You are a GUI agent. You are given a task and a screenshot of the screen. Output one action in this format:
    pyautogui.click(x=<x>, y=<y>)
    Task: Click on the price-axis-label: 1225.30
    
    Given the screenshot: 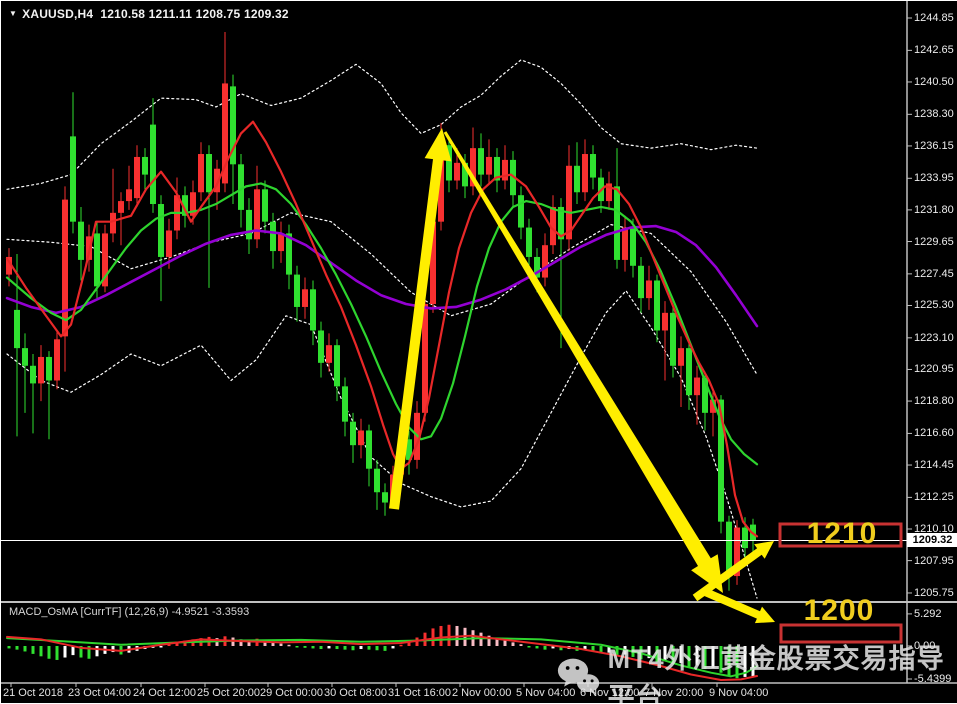 What is the action you would take?
    pyautogui.click(x=934, y=305)
    